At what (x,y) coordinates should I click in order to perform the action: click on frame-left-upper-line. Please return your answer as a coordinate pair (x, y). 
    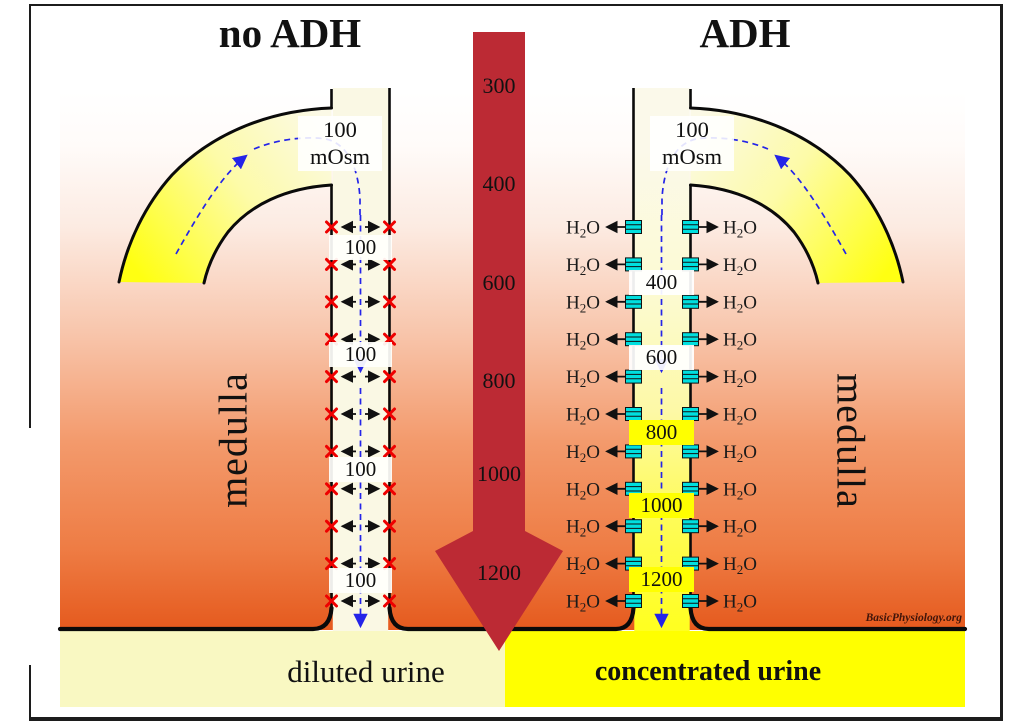
    Looking at the image, I should click on (30, 216).